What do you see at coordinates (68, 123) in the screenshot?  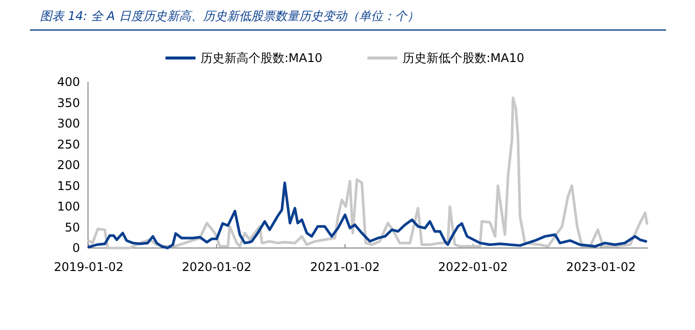 I see `y-tick-label: 300` at bounding box center [68, 123].